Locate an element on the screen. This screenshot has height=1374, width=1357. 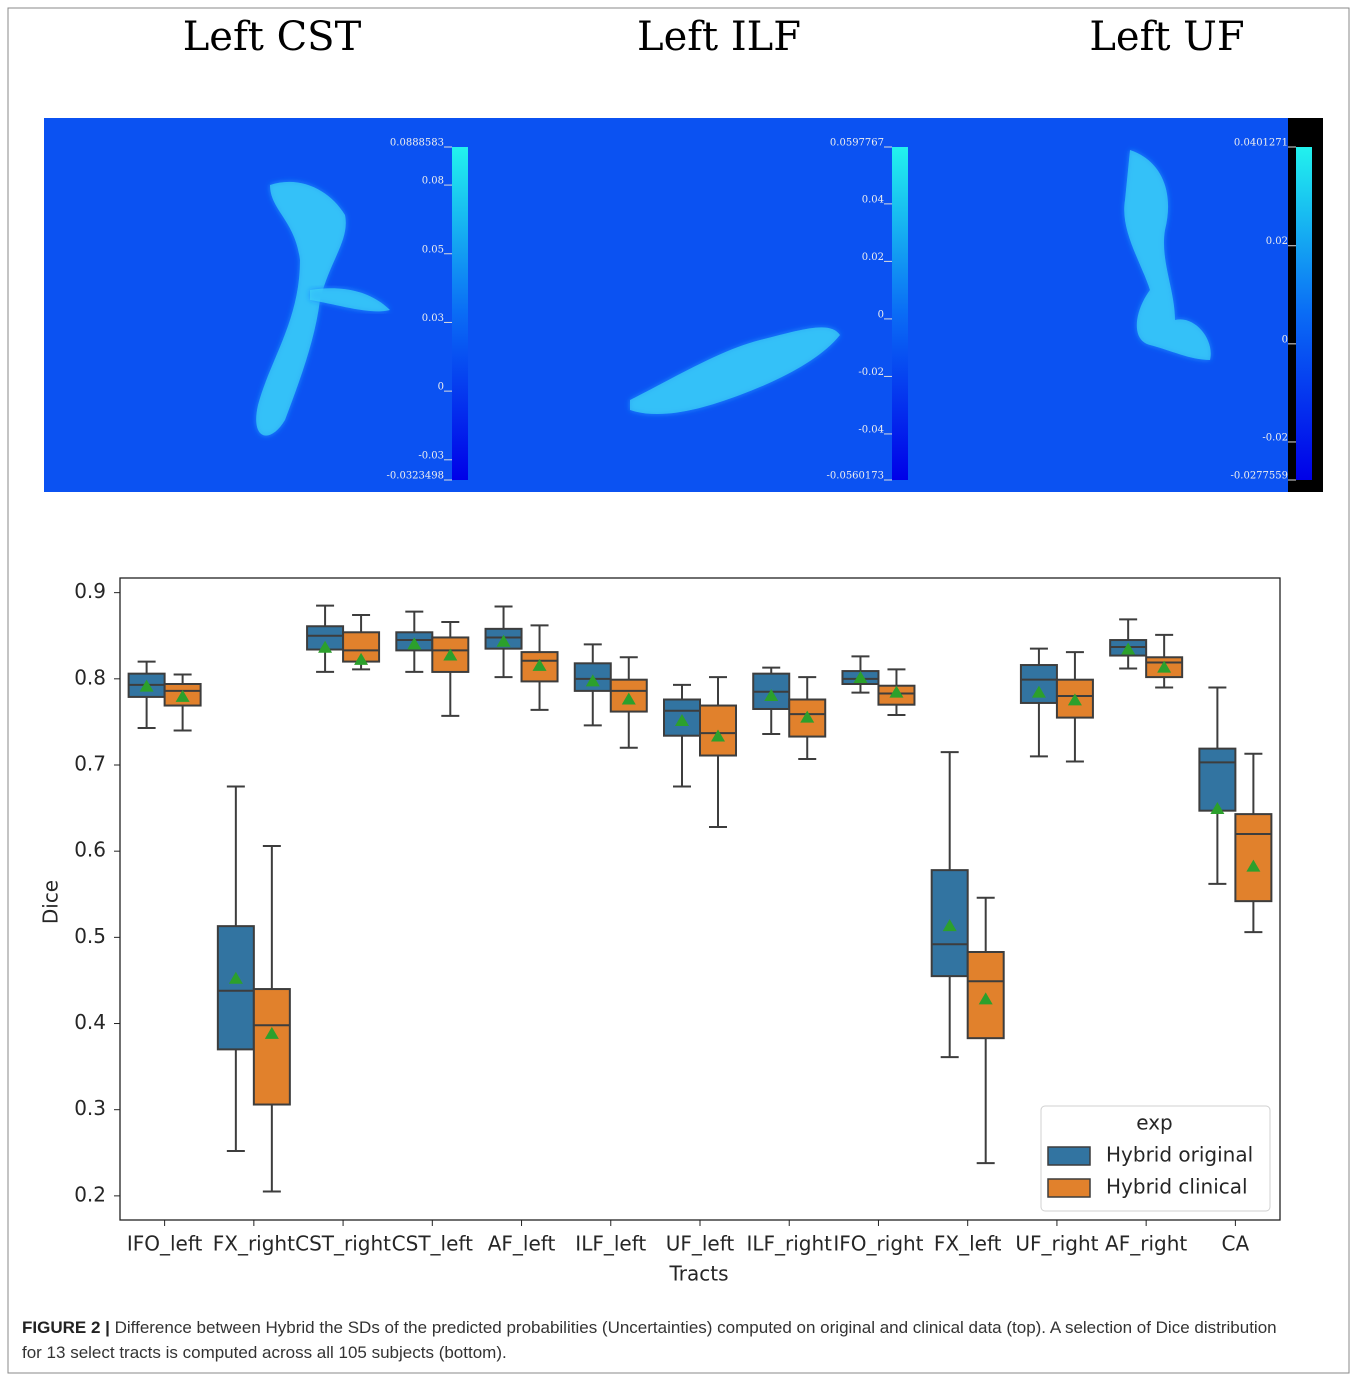
x-tick-label: IFO_left is located at coordinates (165, 1244).